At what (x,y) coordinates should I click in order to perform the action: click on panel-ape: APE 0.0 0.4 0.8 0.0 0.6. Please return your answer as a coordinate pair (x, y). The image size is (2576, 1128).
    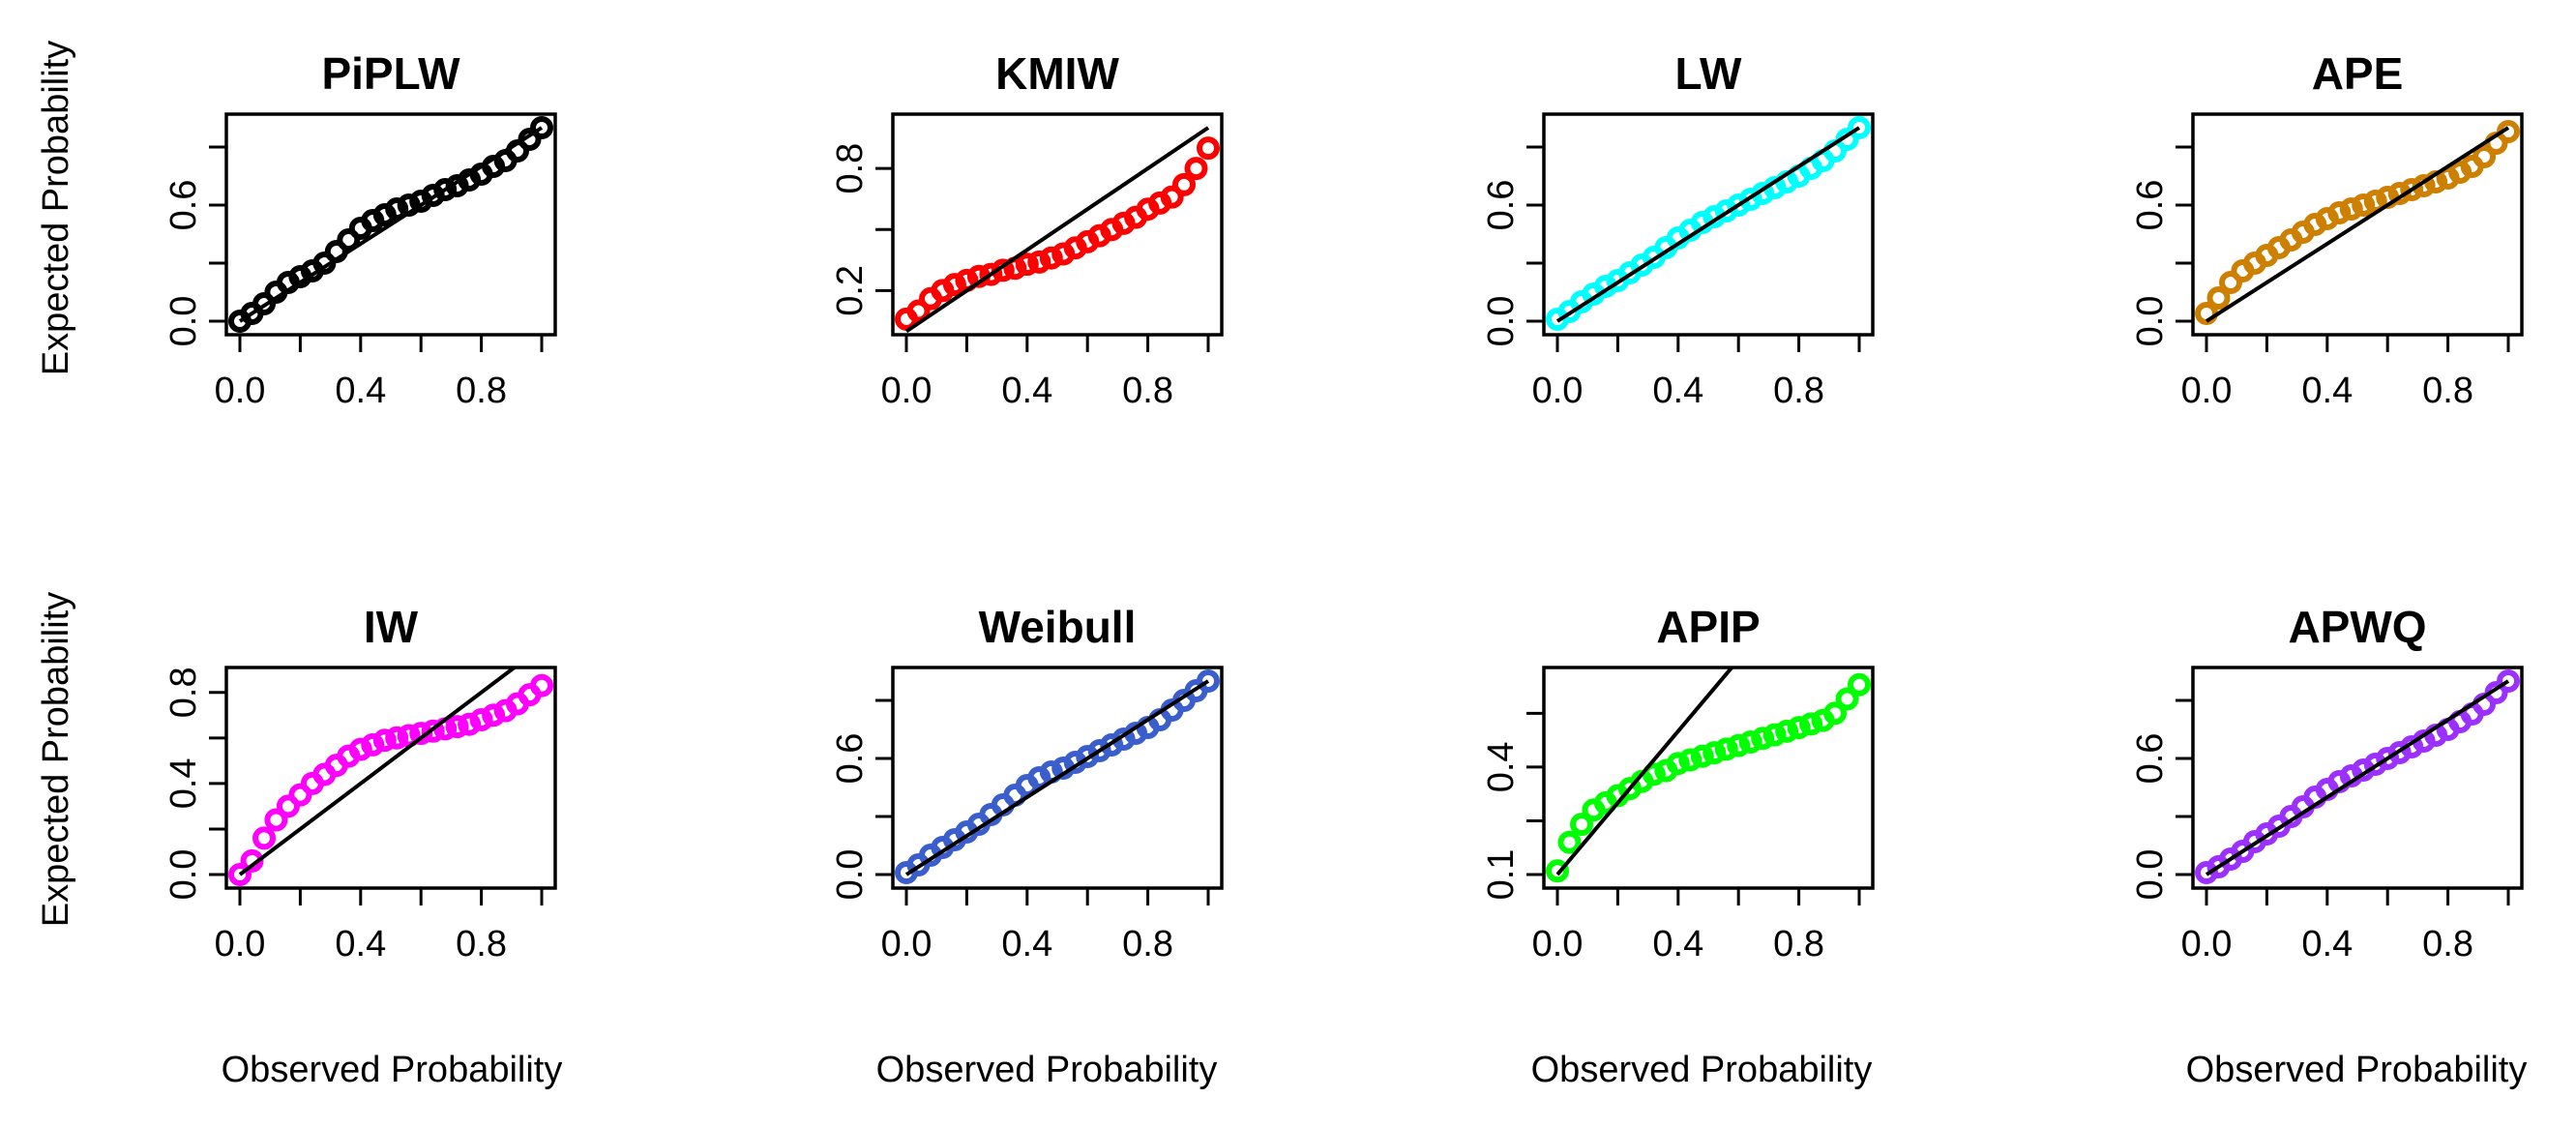
    Looking at the image, I should click on (2327, 229).